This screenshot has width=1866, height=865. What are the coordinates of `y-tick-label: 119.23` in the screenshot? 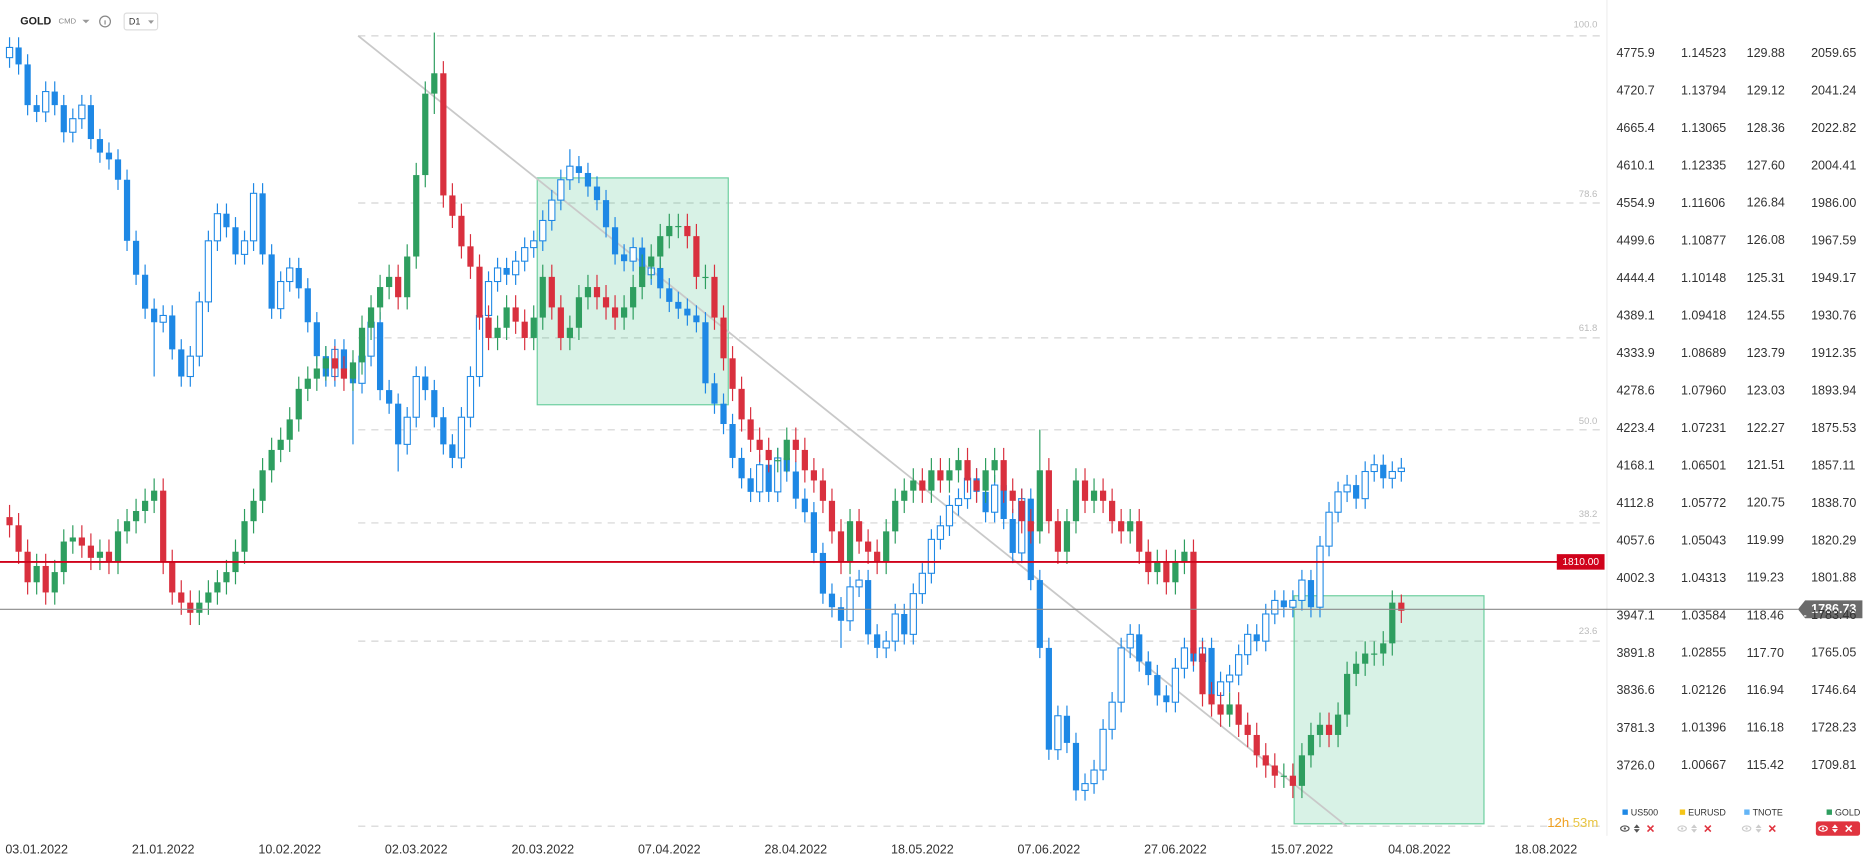 It's located at (1765, 577).